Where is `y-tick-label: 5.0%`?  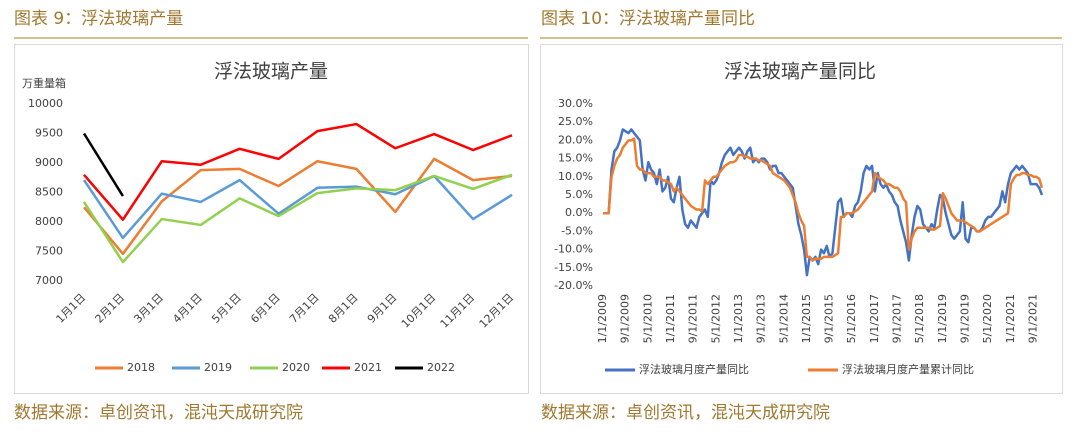 y-tick-label: 5.0% is located at coordinates (579, 194).